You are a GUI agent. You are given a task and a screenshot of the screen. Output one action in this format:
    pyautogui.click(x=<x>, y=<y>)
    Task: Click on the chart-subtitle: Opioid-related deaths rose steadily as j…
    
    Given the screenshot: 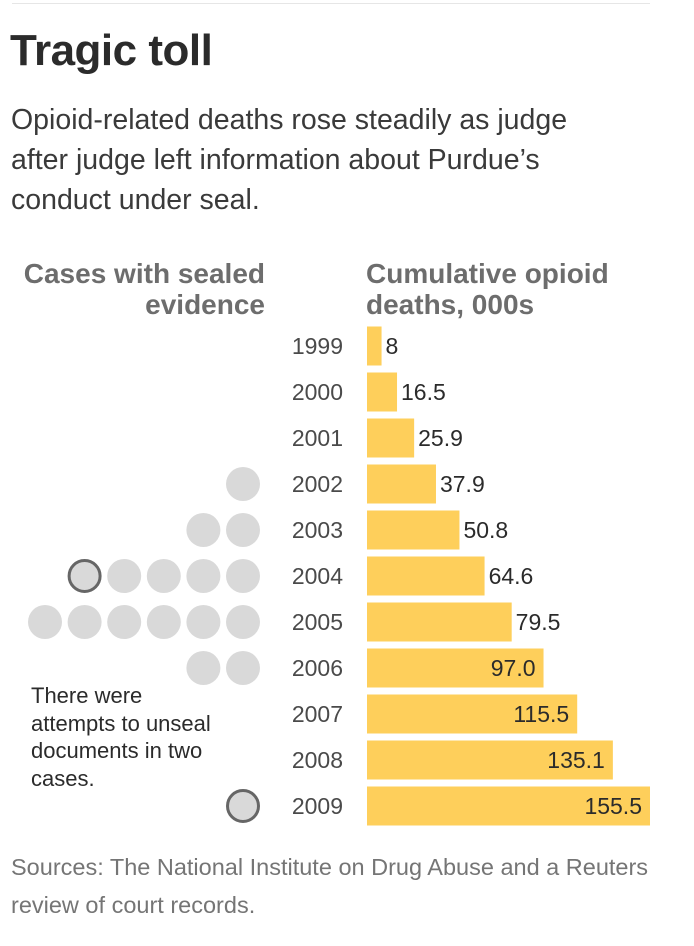 What is the action you would take?
    pyautogui.click(x=289, y=160)
    